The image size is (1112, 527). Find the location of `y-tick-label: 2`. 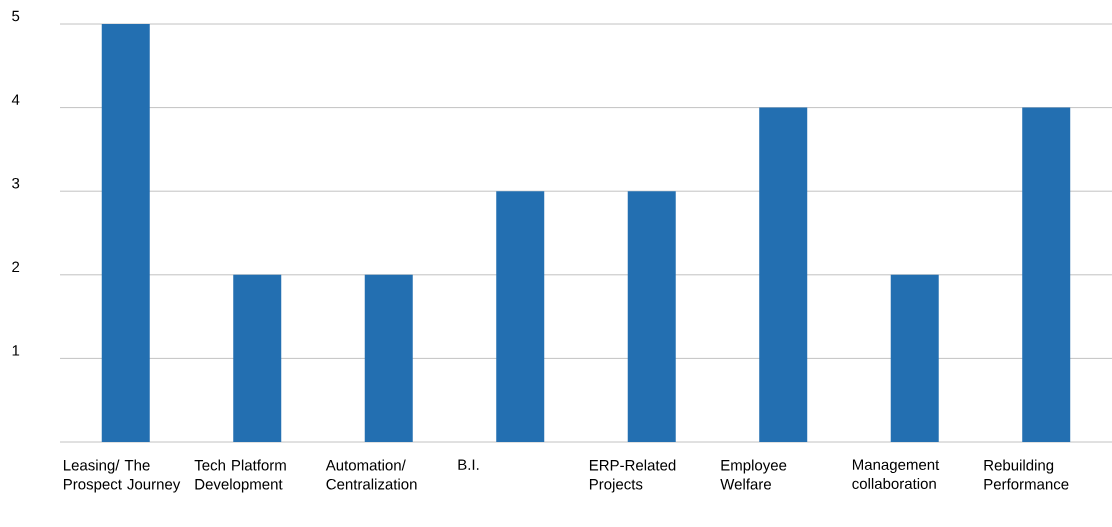

y-tick-label: 2 is located at coordinates (16, 267).